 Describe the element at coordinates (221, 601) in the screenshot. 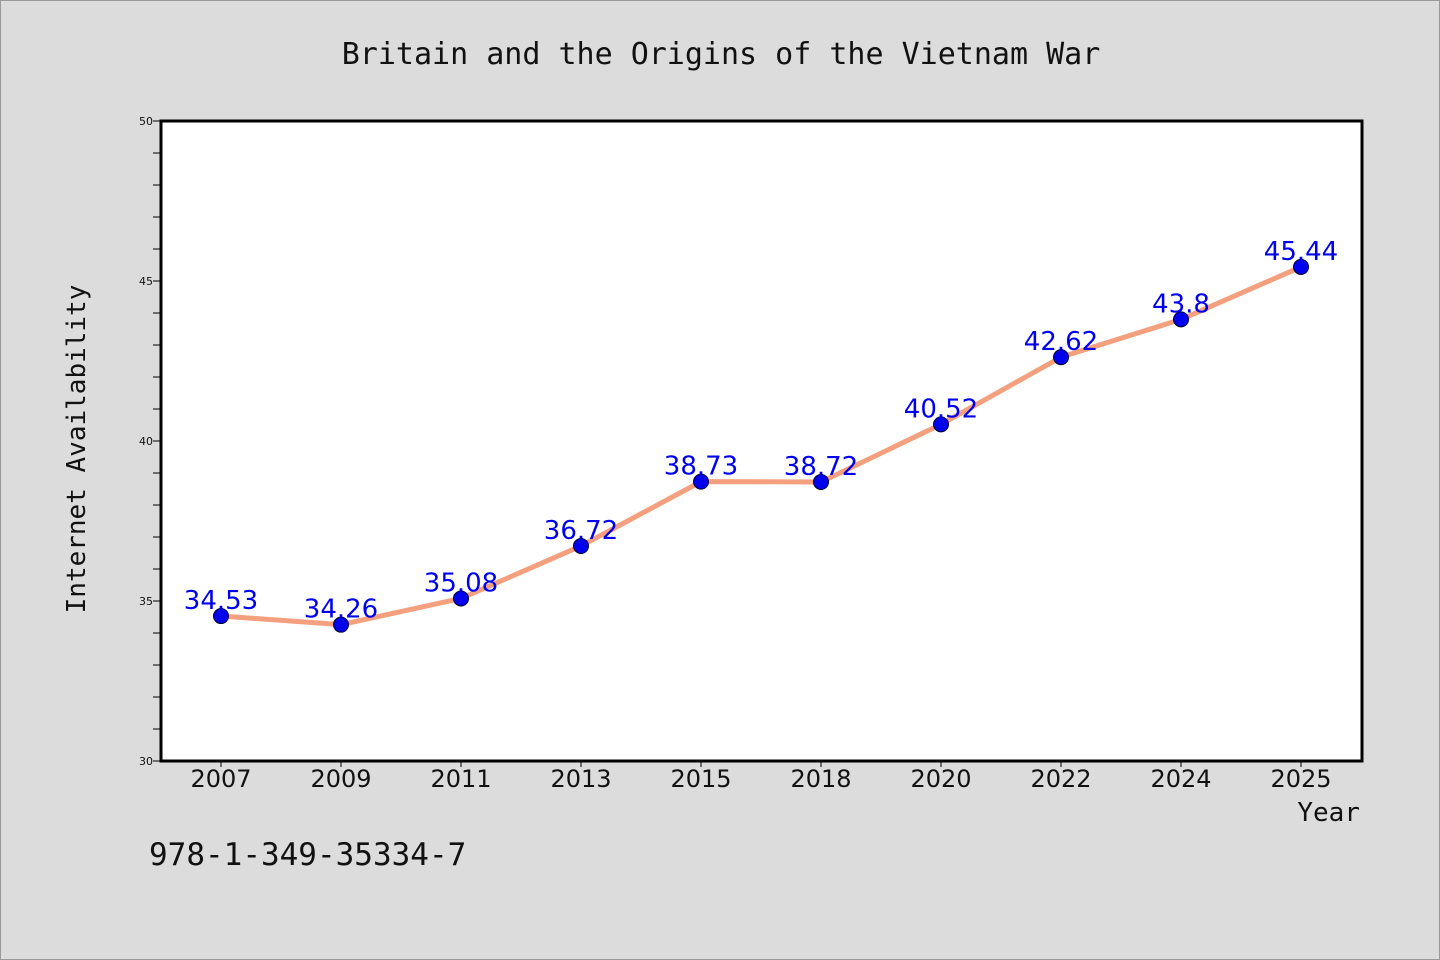

I see `data-point-label: 34.53` at that location.